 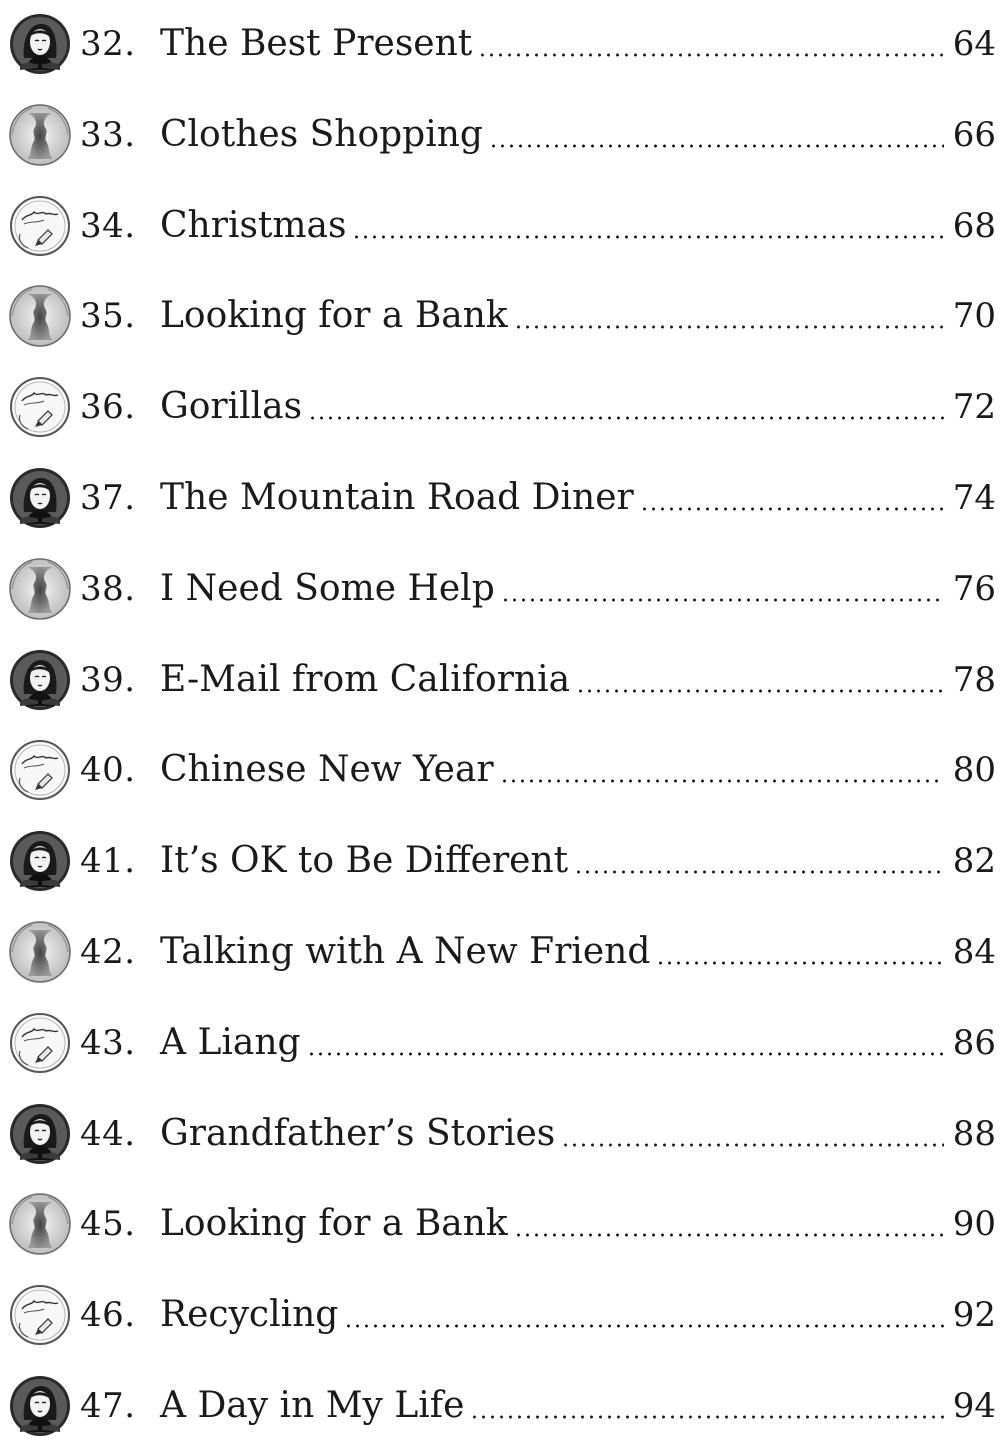 What do you see at coordinates (108, 44) in the screenshot?
I see `toc-entry-number: 32.` at bounding box center [108, 44].